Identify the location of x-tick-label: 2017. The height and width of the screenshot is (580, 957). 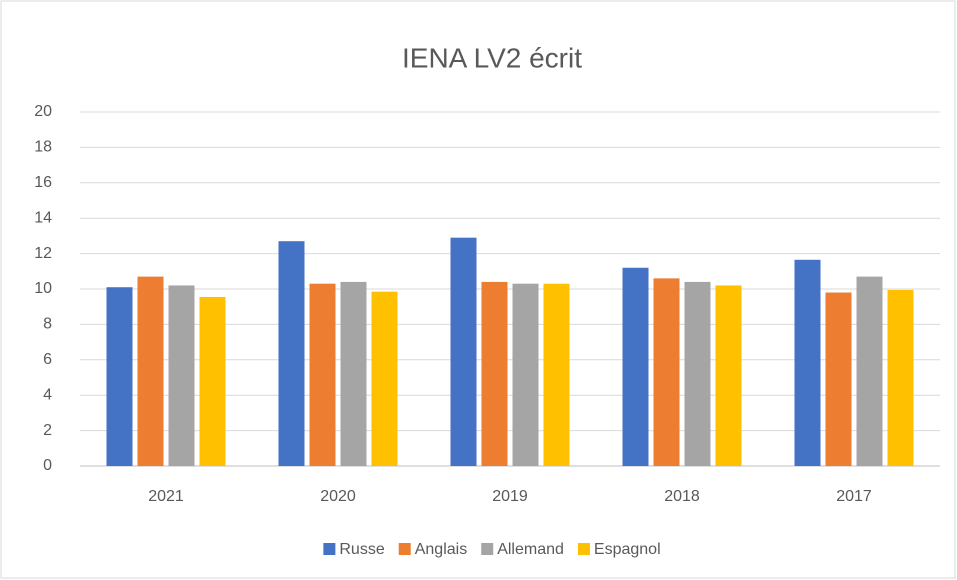
(854, 496).